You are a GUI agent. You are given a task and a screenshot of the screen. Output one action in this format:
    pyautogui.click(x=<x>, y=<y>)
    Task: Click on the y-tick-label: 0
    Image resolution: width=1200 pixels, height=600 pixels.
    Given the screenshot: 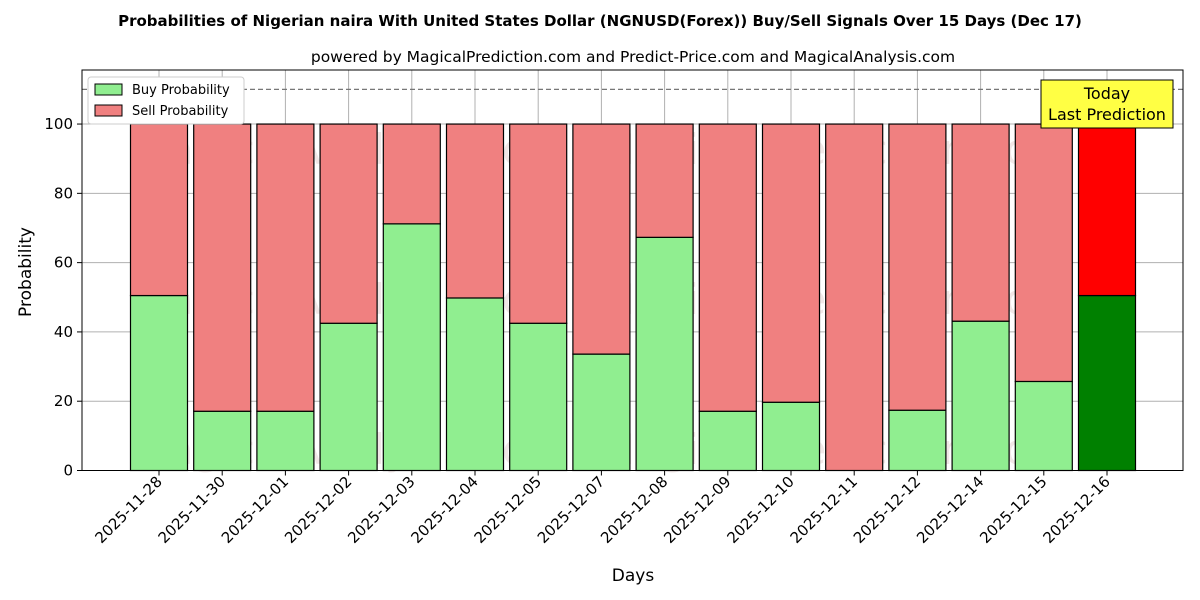 What is the action you would take?
    pyautogui.click(x=68, y=471)
    